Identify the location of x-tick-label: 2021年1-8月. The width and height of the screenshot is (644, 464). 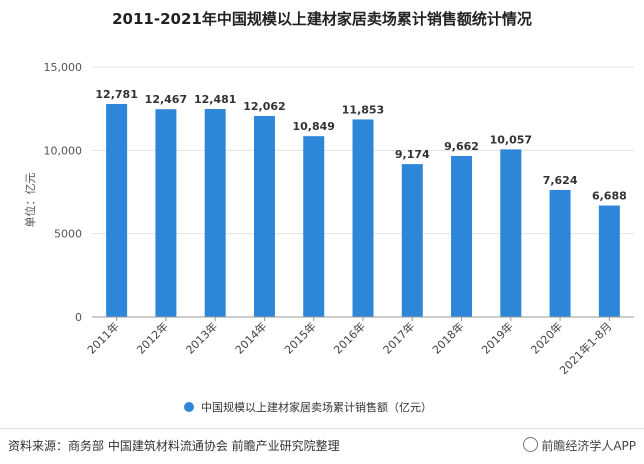
(586, 348).